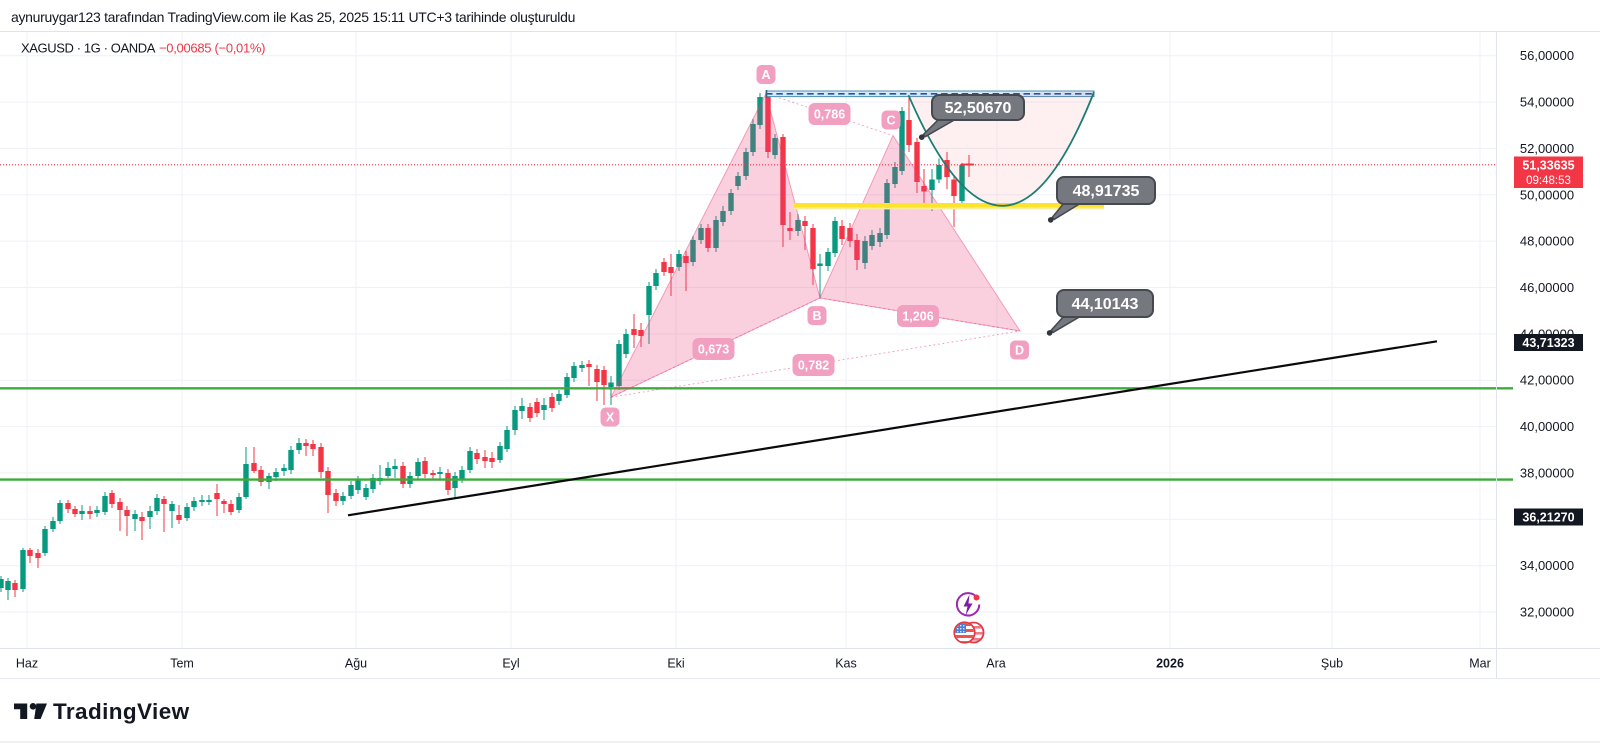 The image size is (1600, 745). What do you see at coordinates (846, 664) in the screenshot?
I see `svg-text: Kas` at bounding box center [846, 664].